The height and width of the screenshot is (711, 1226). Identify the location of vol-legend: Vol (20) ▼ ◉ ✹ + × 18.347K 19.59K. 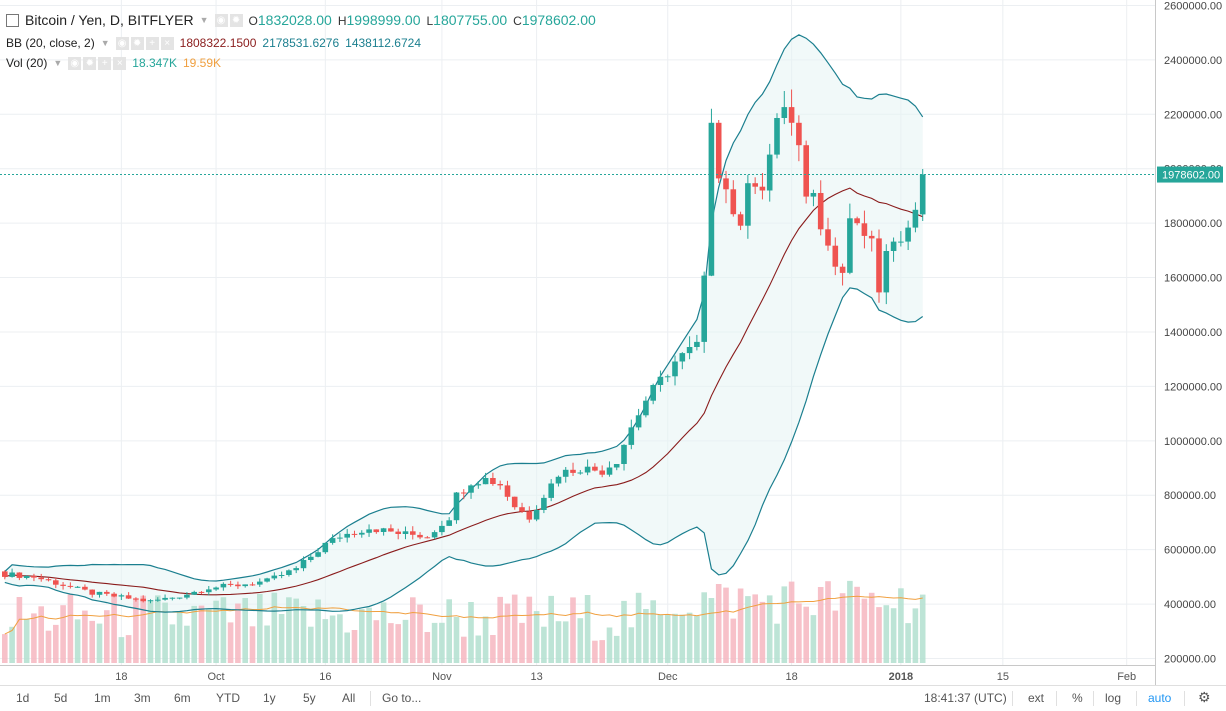
(113, 63).